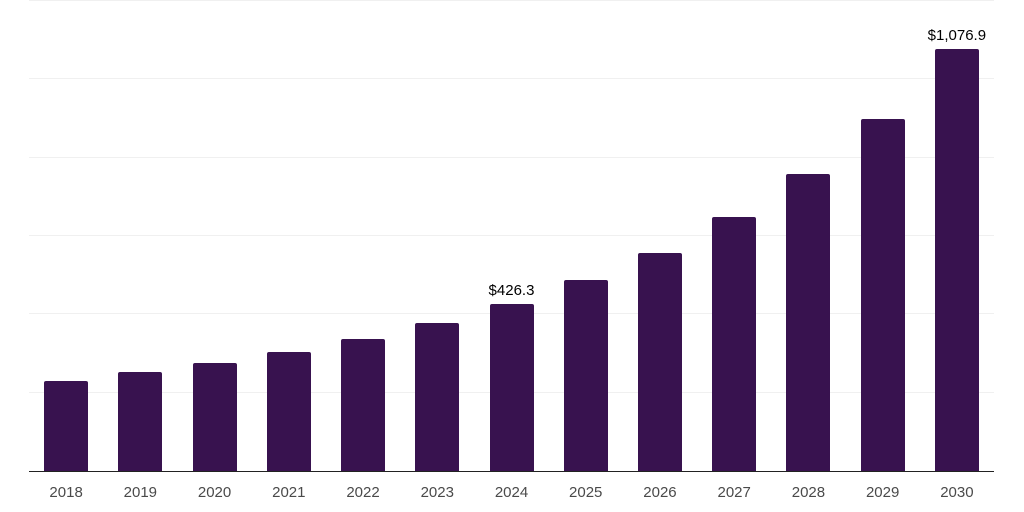 The width and height of the screenshot is (1024, 512). Describe the element at coordinates (957, 492) in the screenshot. I see `x-tick-label-2030: 2030` at that location.